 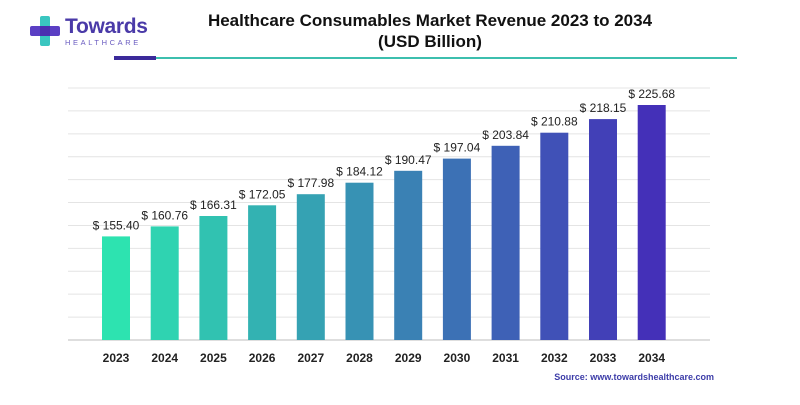 I want to click on x-tick-label-2026: 2026, so click(x=262, y=358).